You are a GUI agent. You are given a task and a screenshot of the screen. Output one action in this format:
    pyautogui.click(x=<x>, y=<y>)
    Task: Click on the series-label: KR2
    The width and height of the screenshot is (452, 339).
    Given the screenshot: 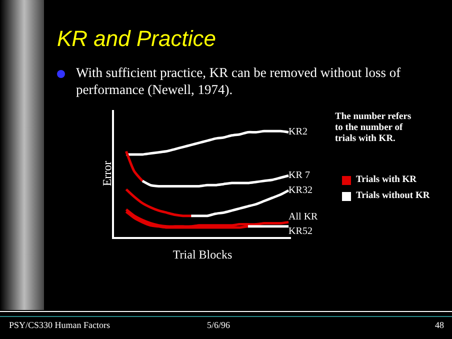 What is the action you would take?
    pyautogui.click(x=298, y=132)
    